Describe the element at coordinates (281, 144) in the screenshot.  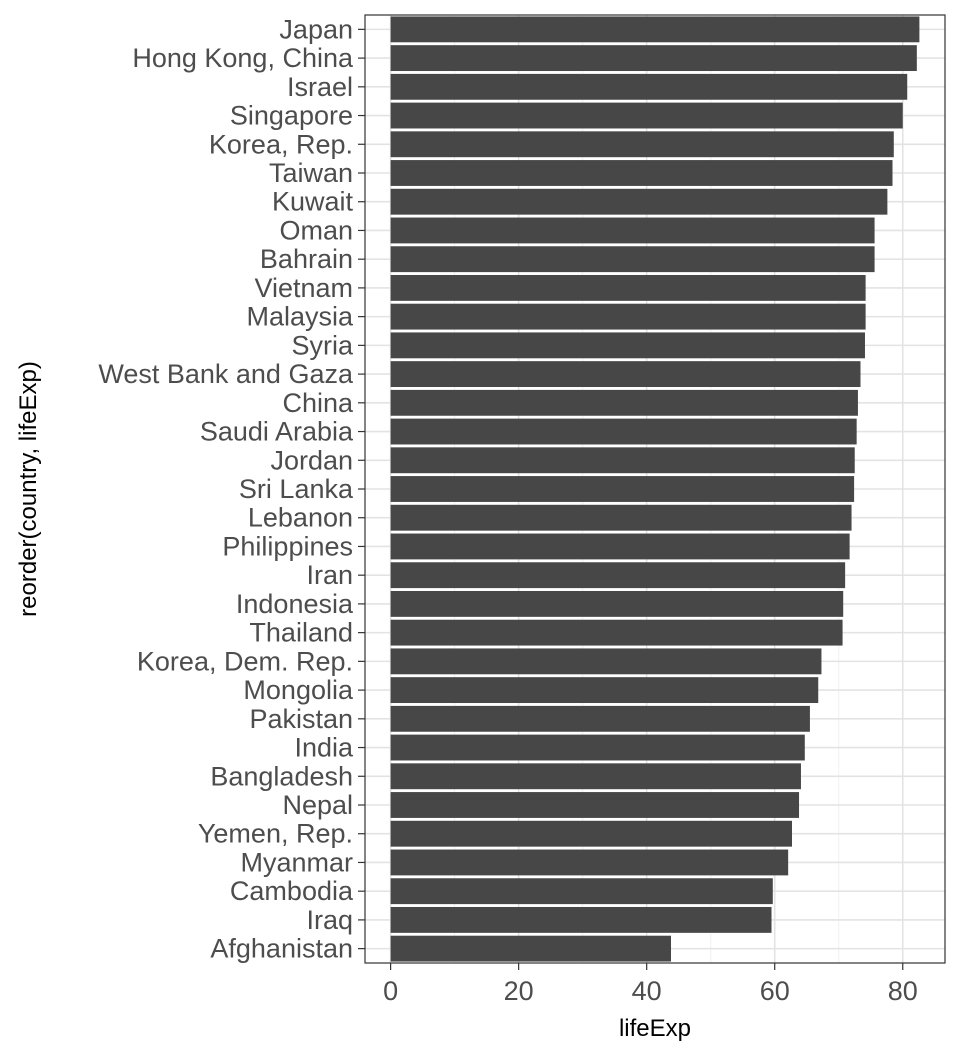
I see `y-tick-label: Korea, Rep.` at that location.